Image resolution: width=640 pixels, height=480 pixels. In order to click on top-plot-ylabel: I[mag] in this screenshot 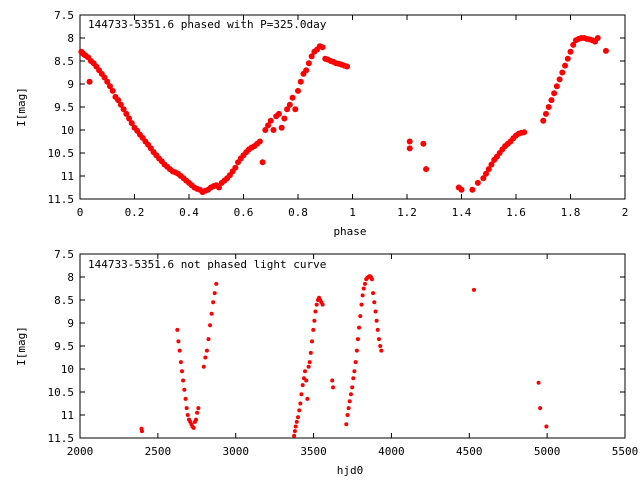, I will do `click(21, 107)`.